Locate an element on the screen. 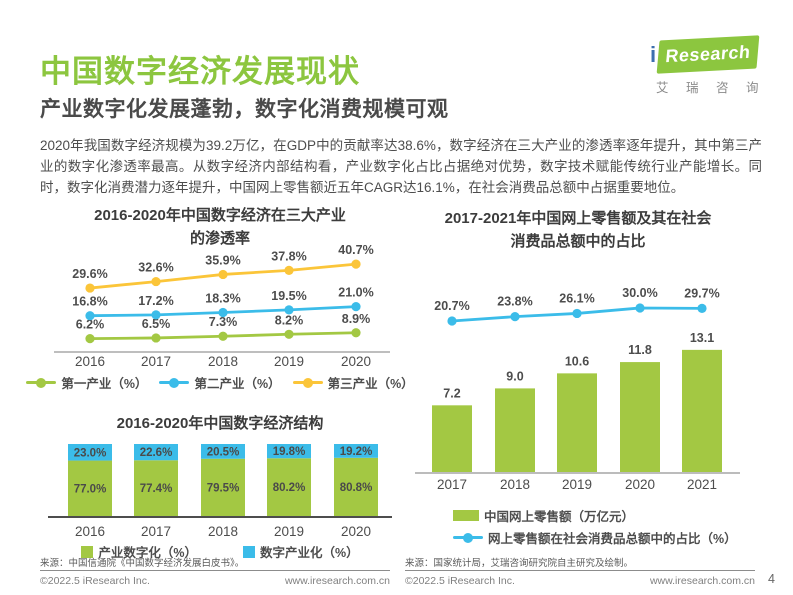 This screenshot has height=595, width=793. svg-text: 11.8 is located at coordinates (640, 350).